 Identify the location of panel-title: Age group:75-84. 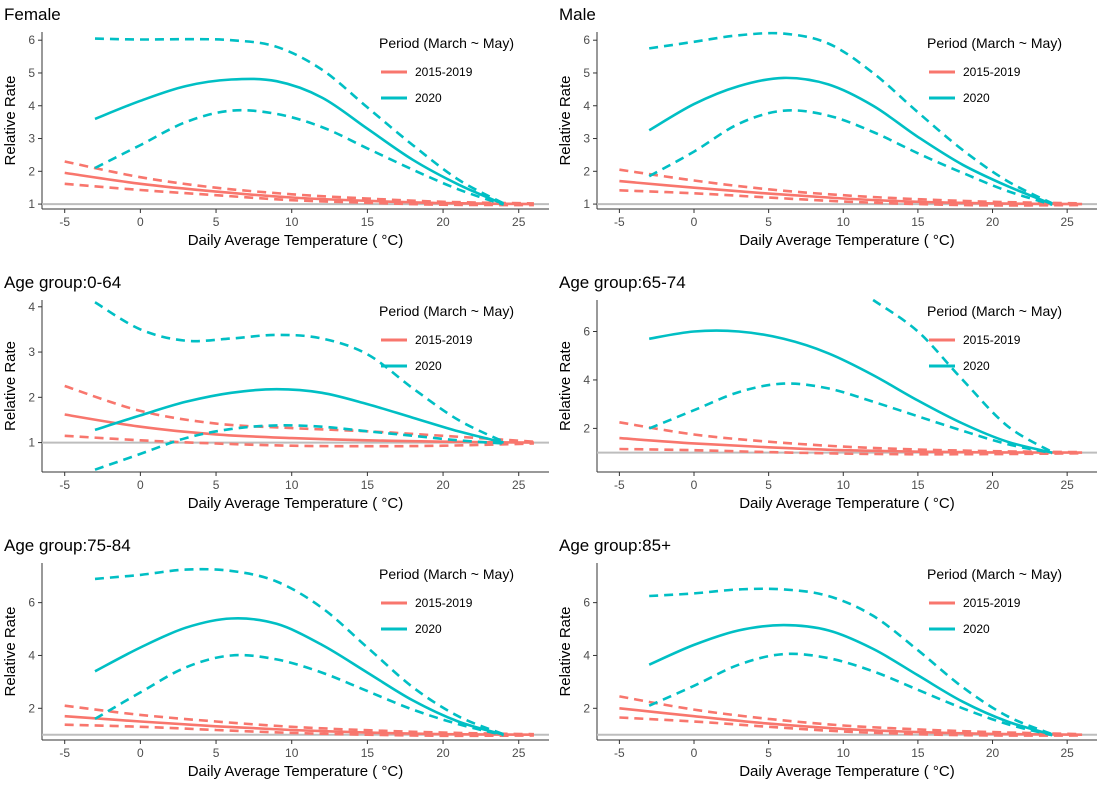
(67, 545).